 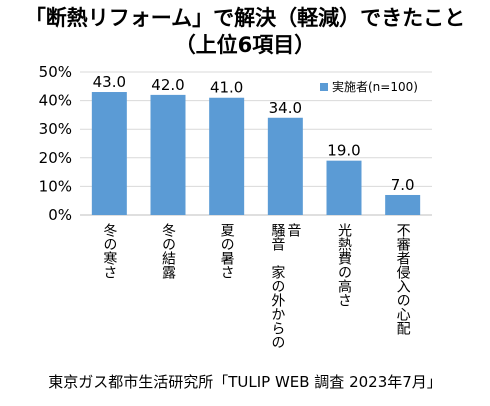 I want to click on data-label: 34.0, so click(x=285, y=108).